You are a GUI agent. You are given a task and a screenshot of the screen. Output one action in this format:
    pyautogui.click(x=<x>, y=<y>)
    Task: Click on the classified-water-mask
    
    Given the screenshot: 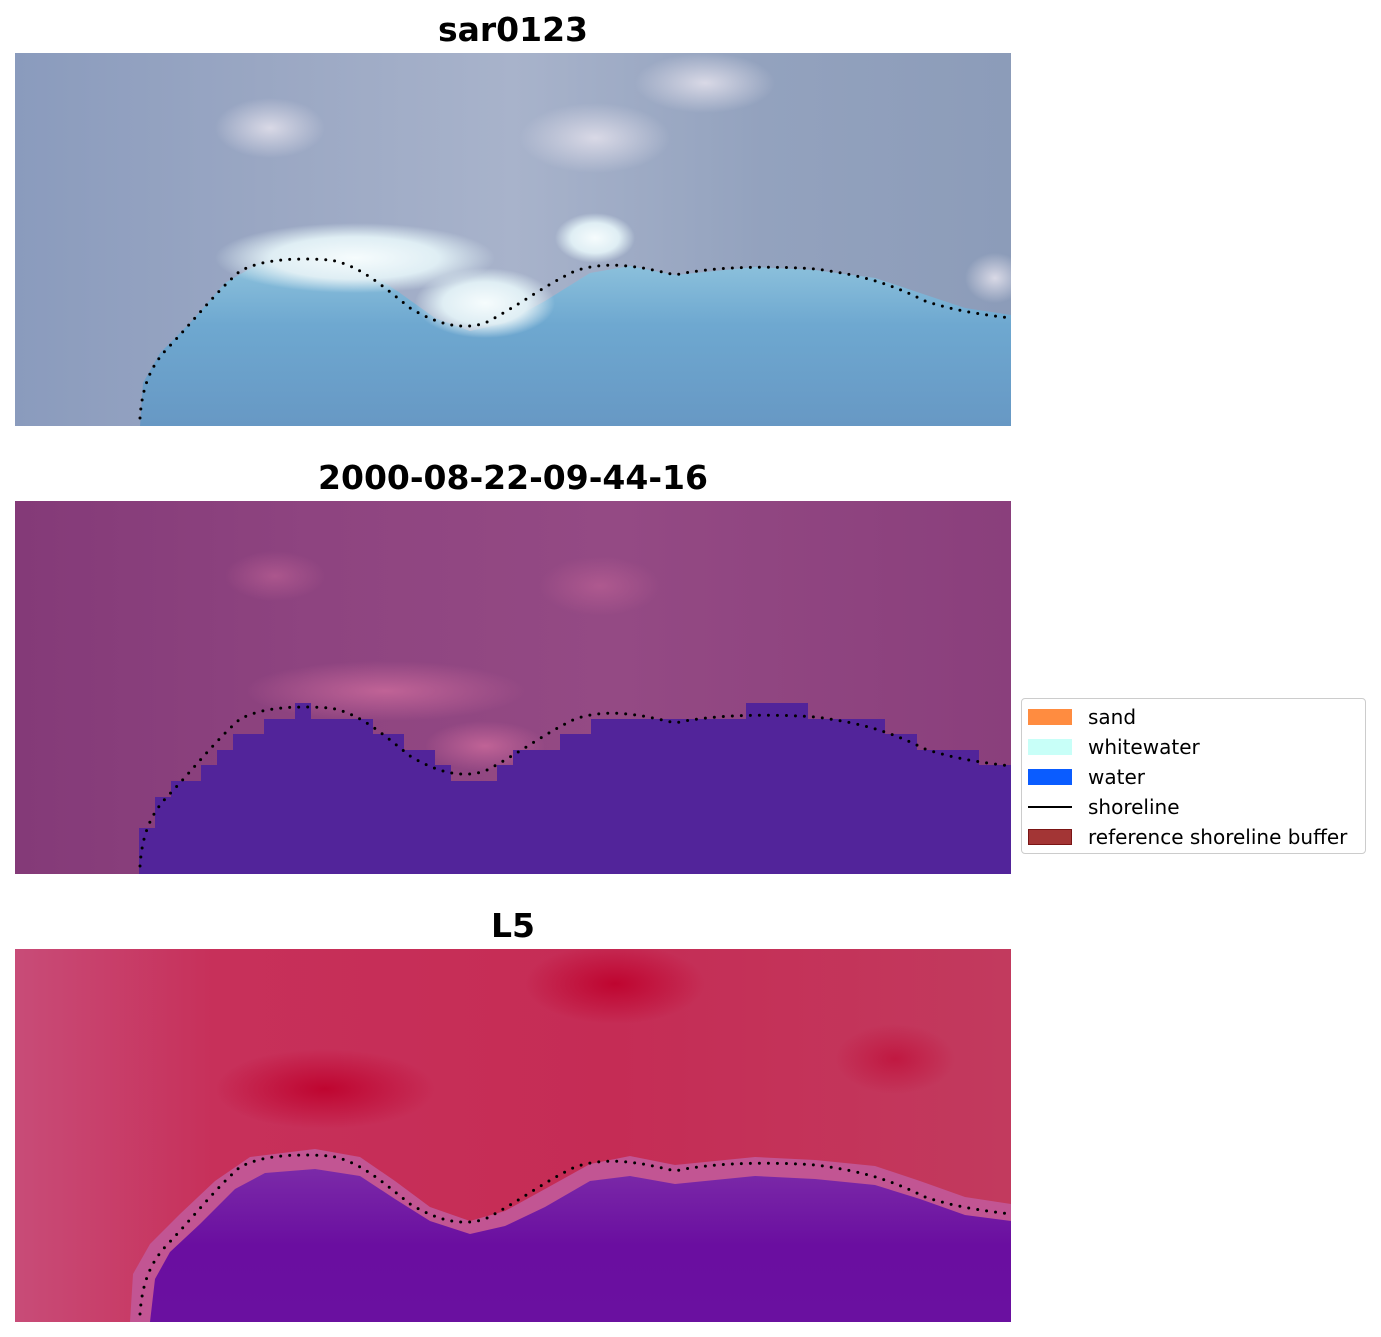 What is the action you would take?
    pyautogui.click(x=575, y=788)
    